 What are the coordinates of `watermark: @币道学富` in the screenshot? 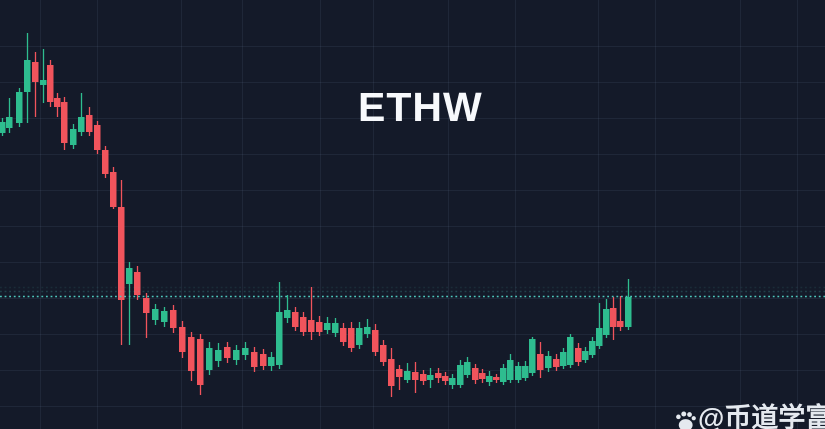 It's located at (749, 417).